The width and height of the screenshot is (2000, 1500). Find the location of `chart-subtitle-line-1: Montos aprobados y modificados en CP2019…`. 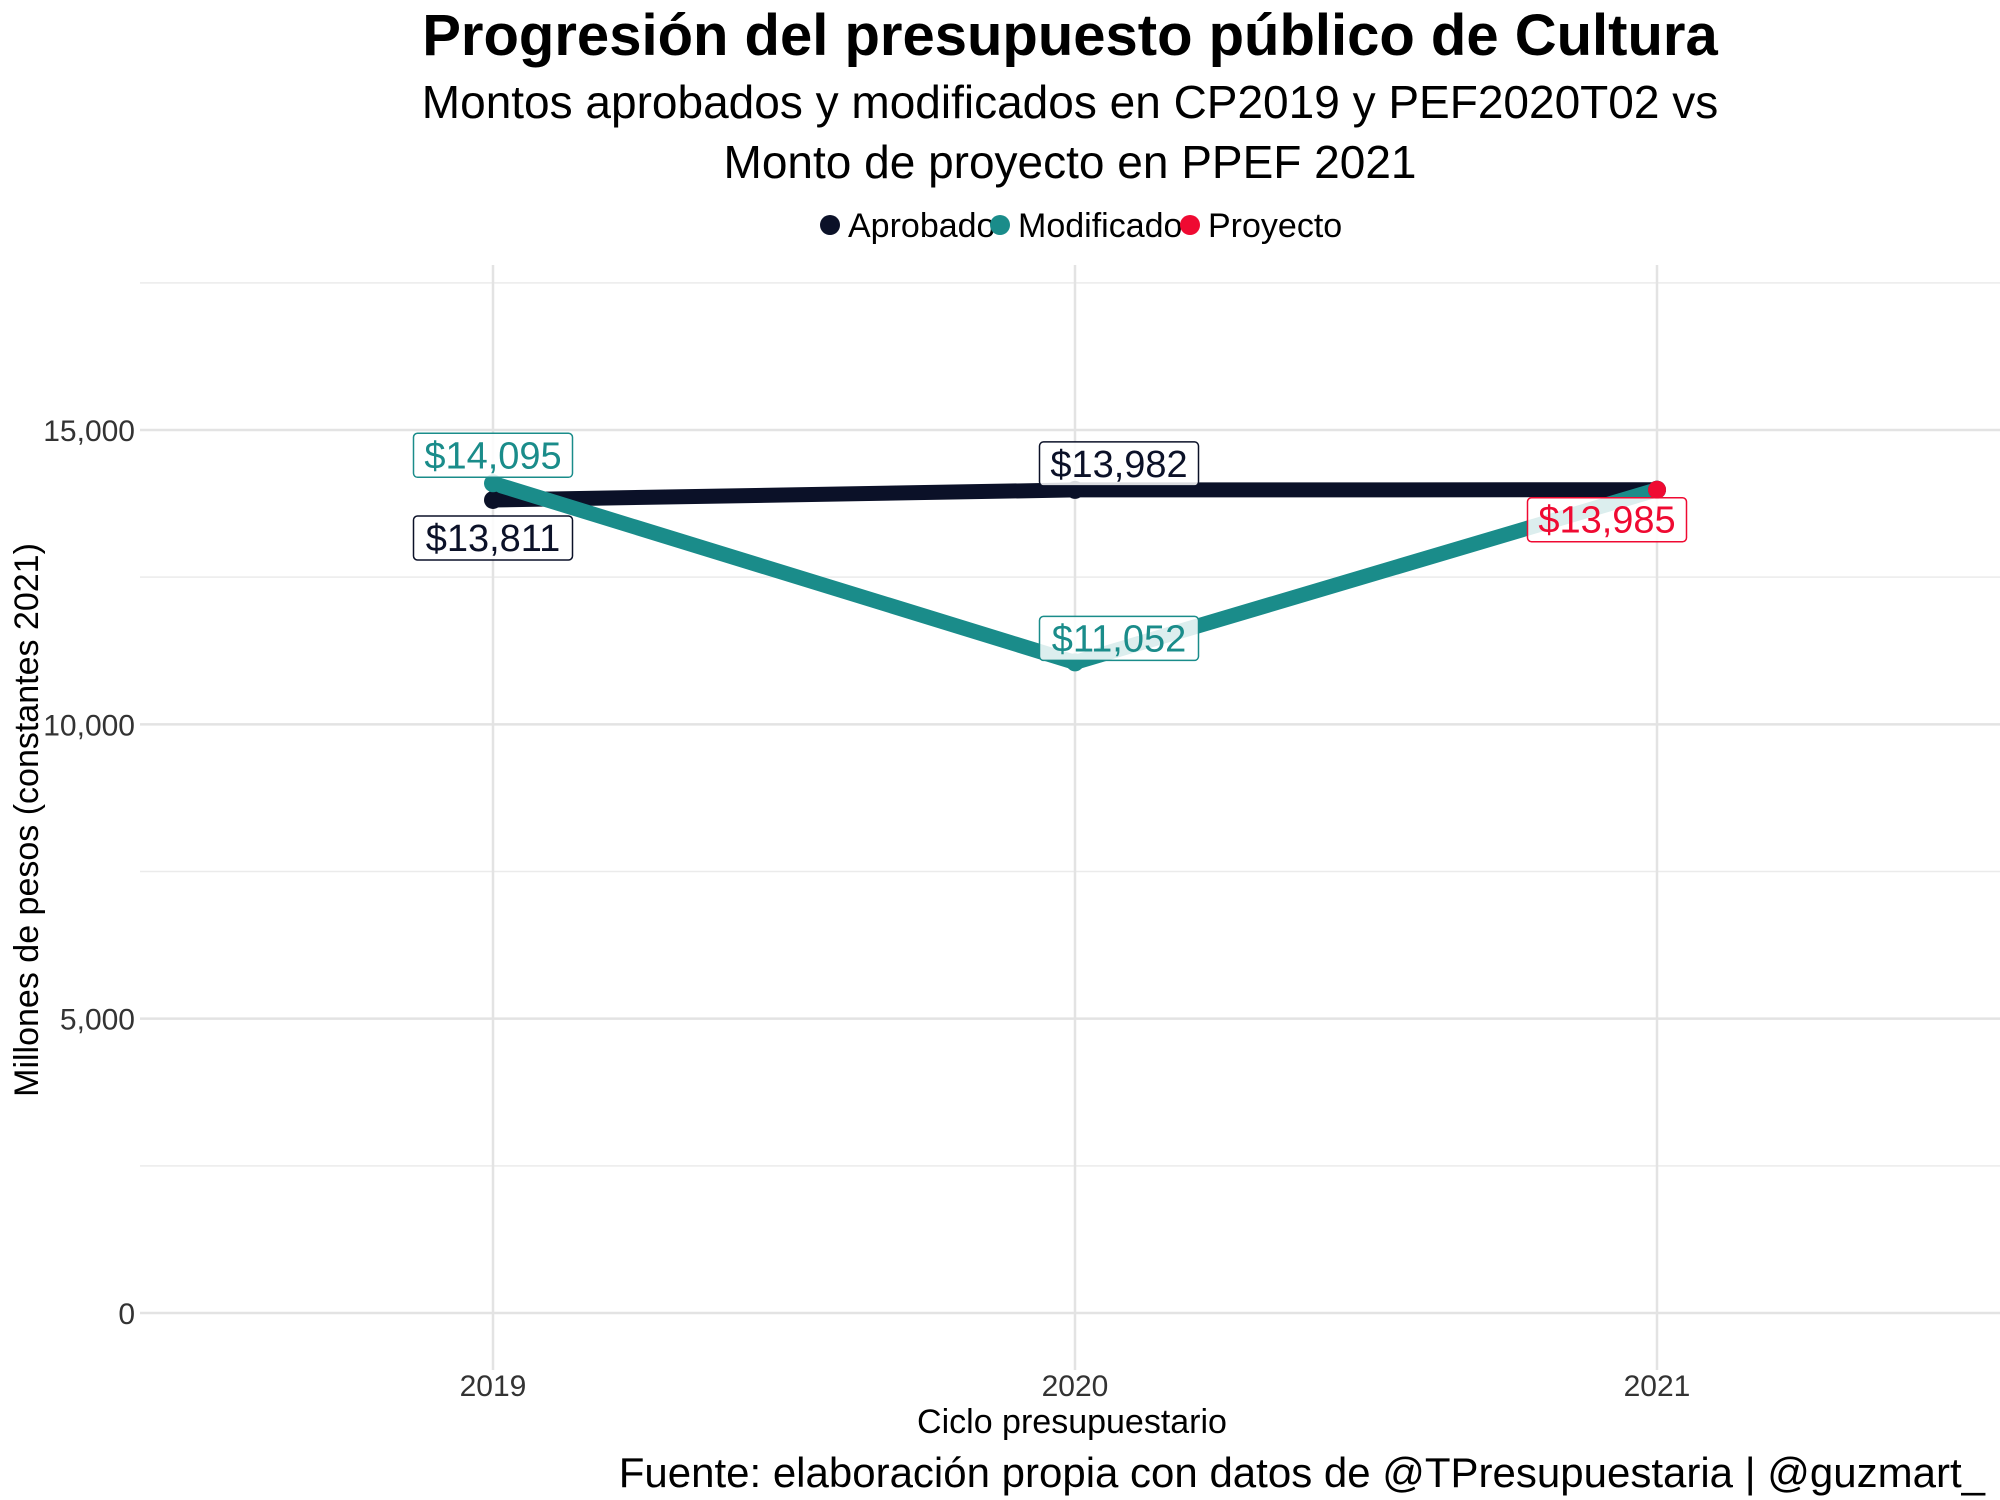

chart-subtitle-line-1: Montos aprobados y modificados en CP2019… is located at coordinates (1070, 102).